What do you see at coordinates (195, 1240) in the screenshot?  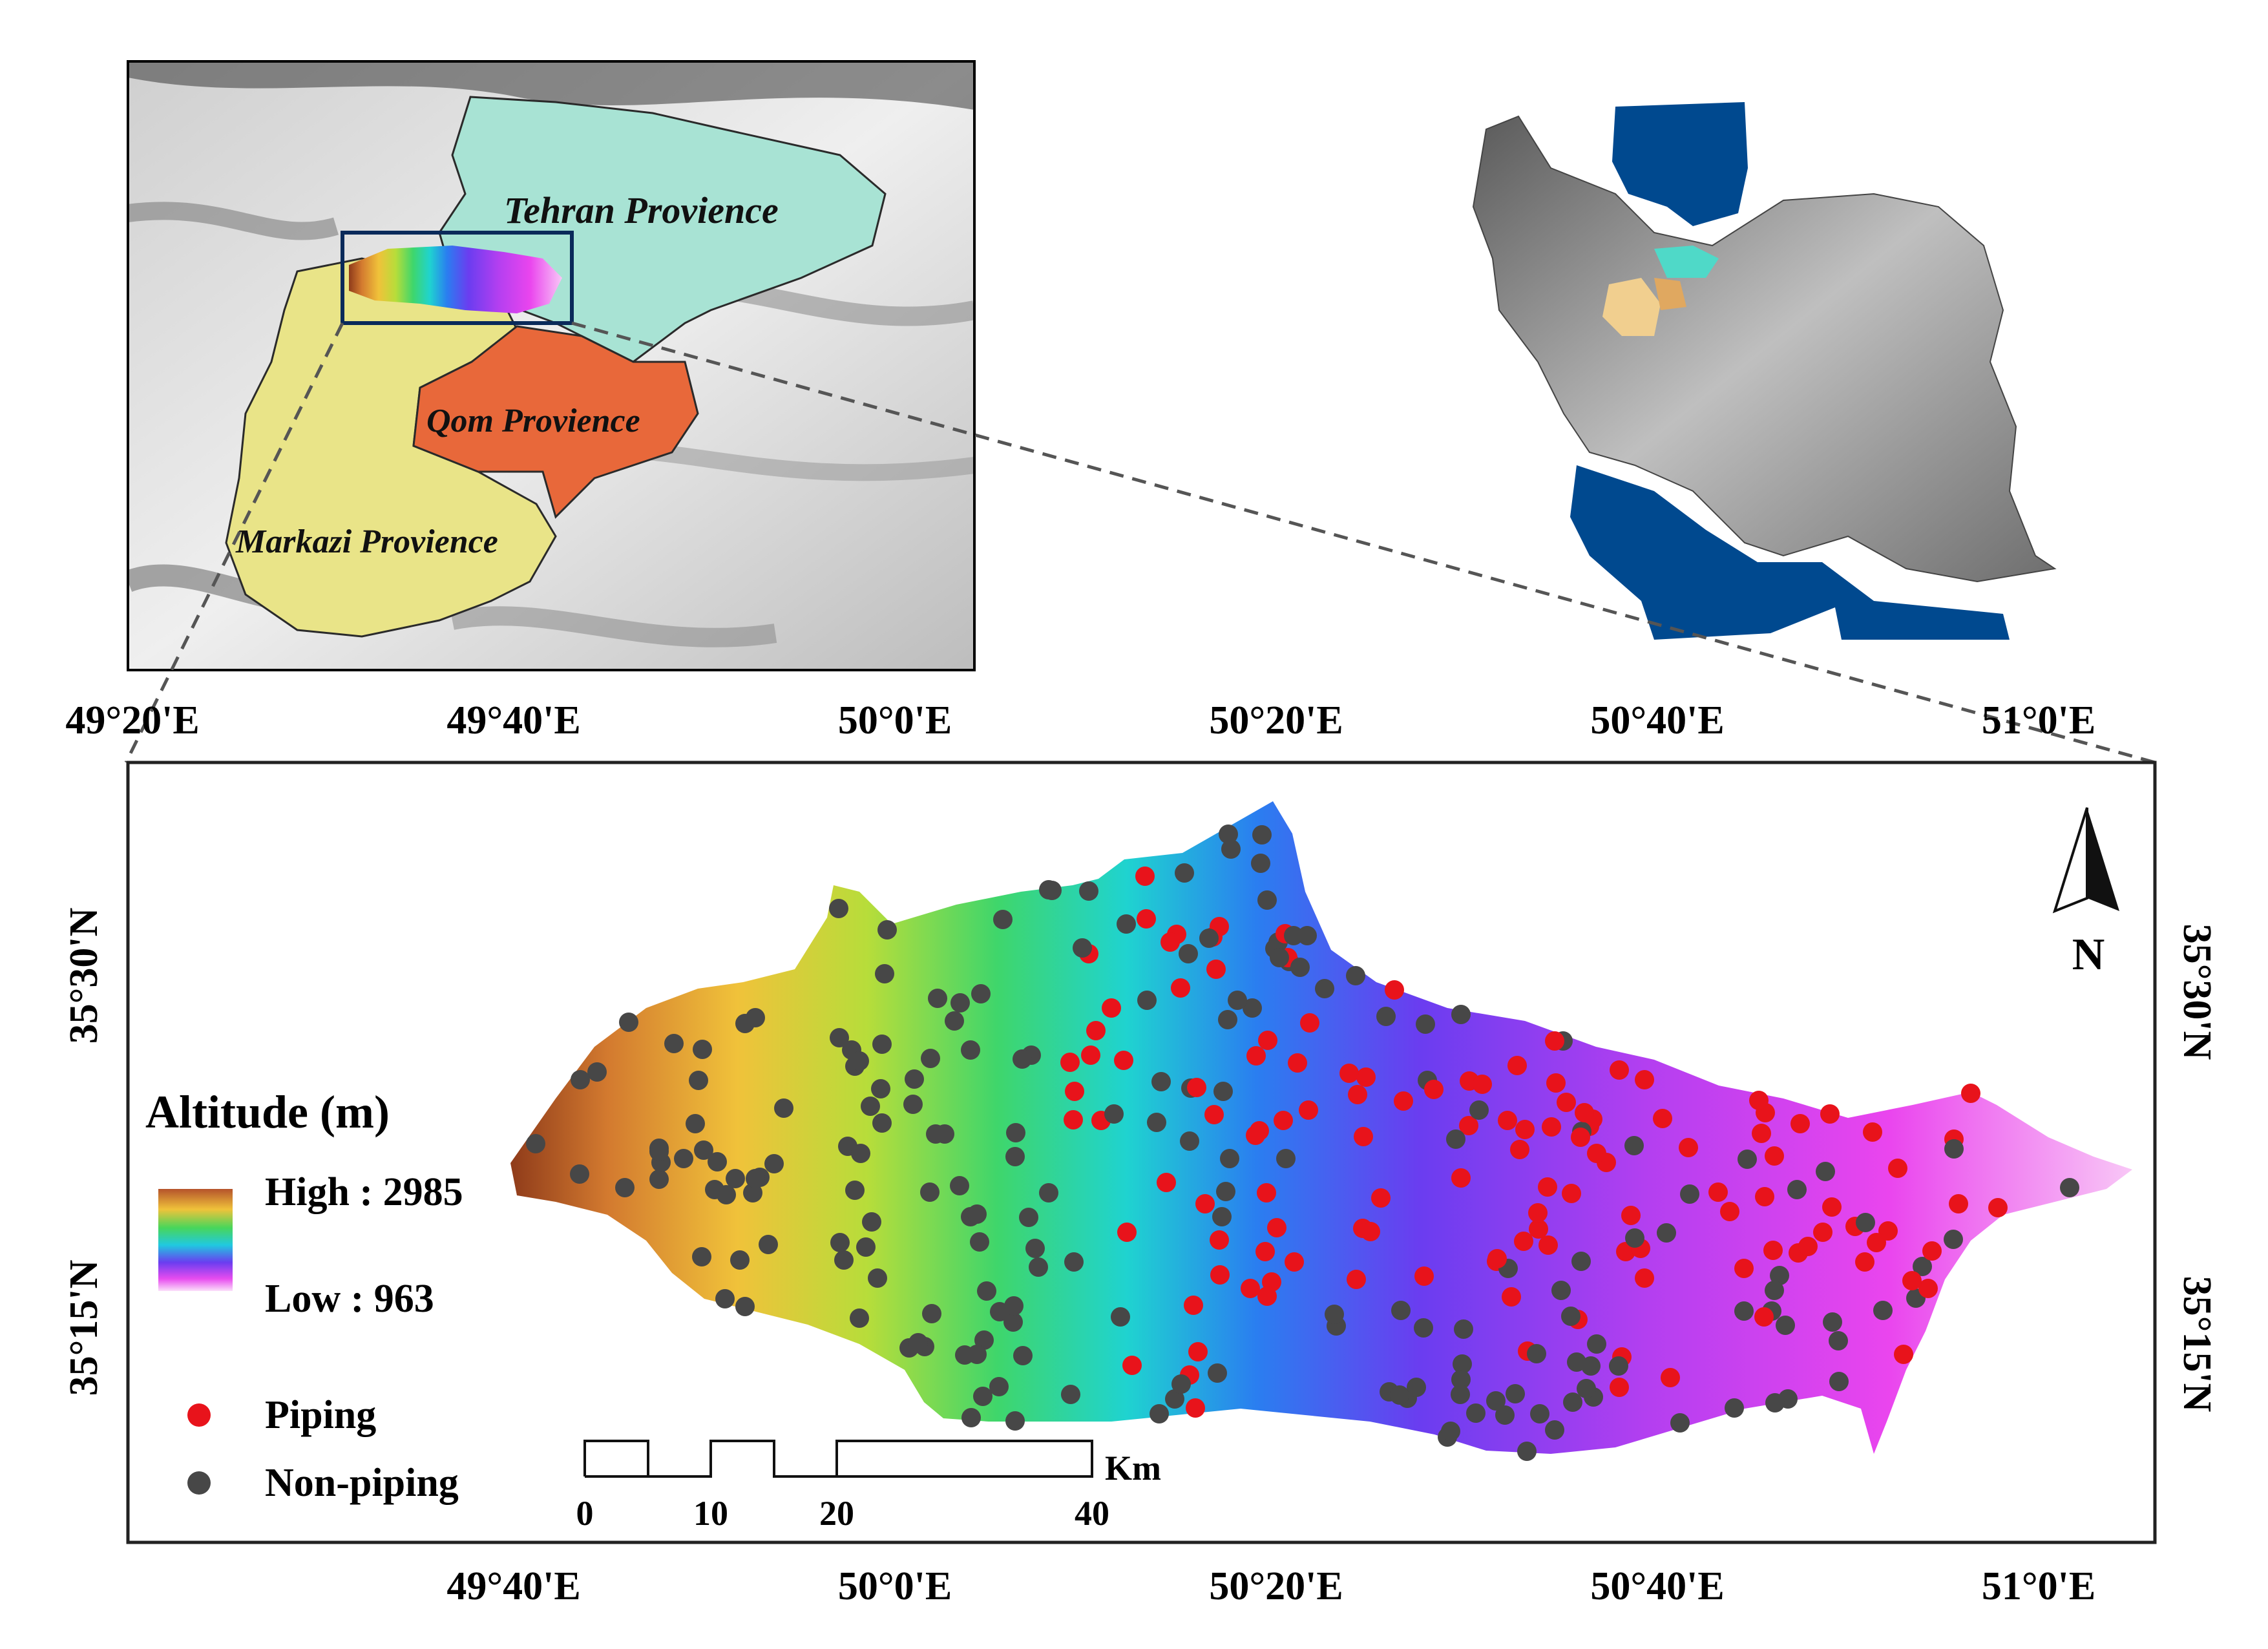 I see `altitude-color-ramp` at bounding box center [195, 1240].